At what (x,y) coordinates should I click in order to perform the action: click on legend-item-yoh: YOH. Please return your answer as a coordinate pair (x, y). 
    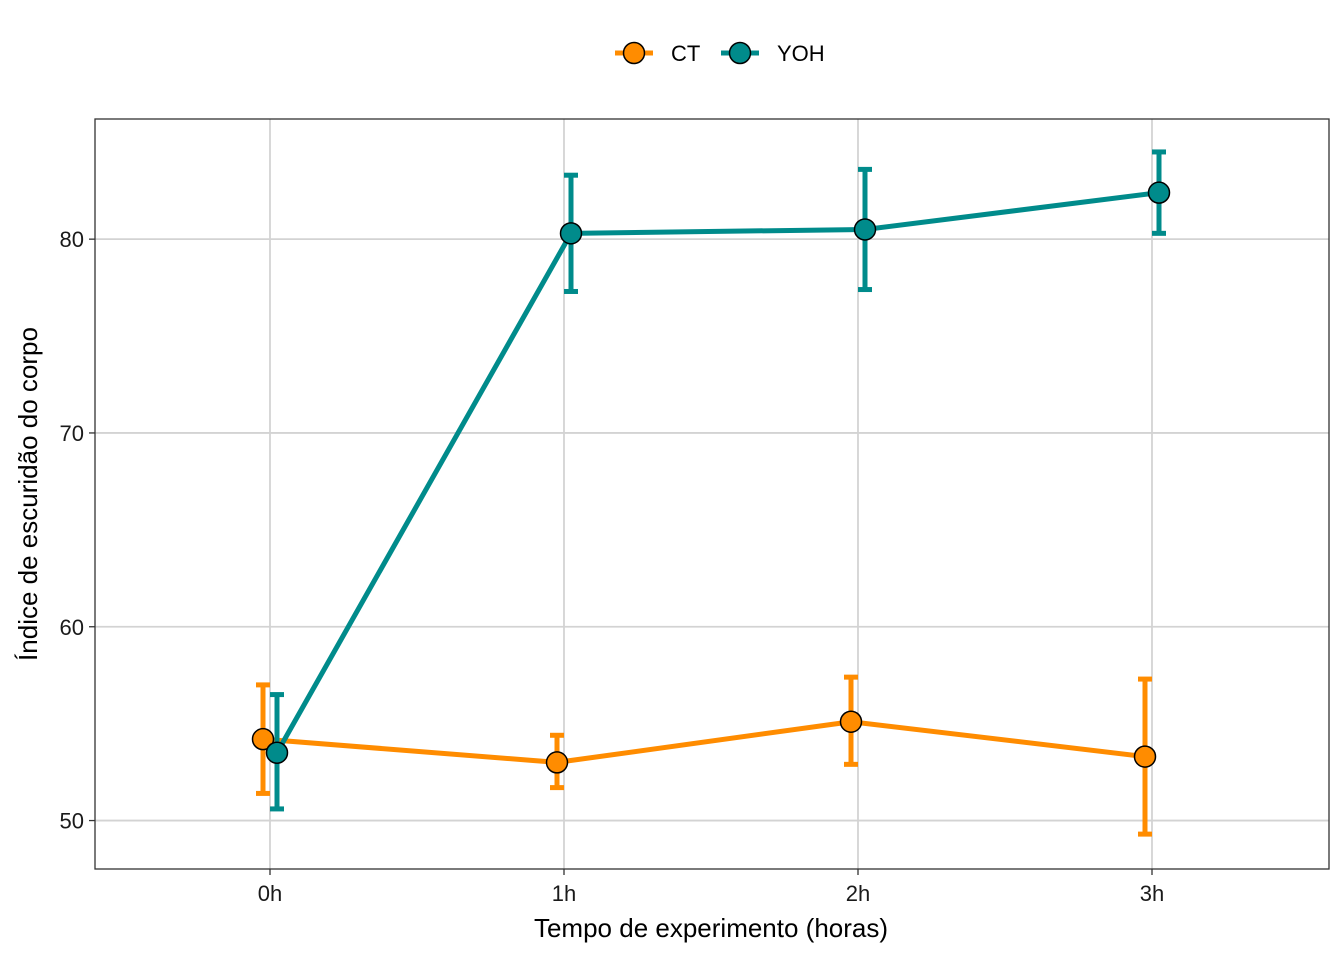
    Looking at the image, I should click on (773, 53).